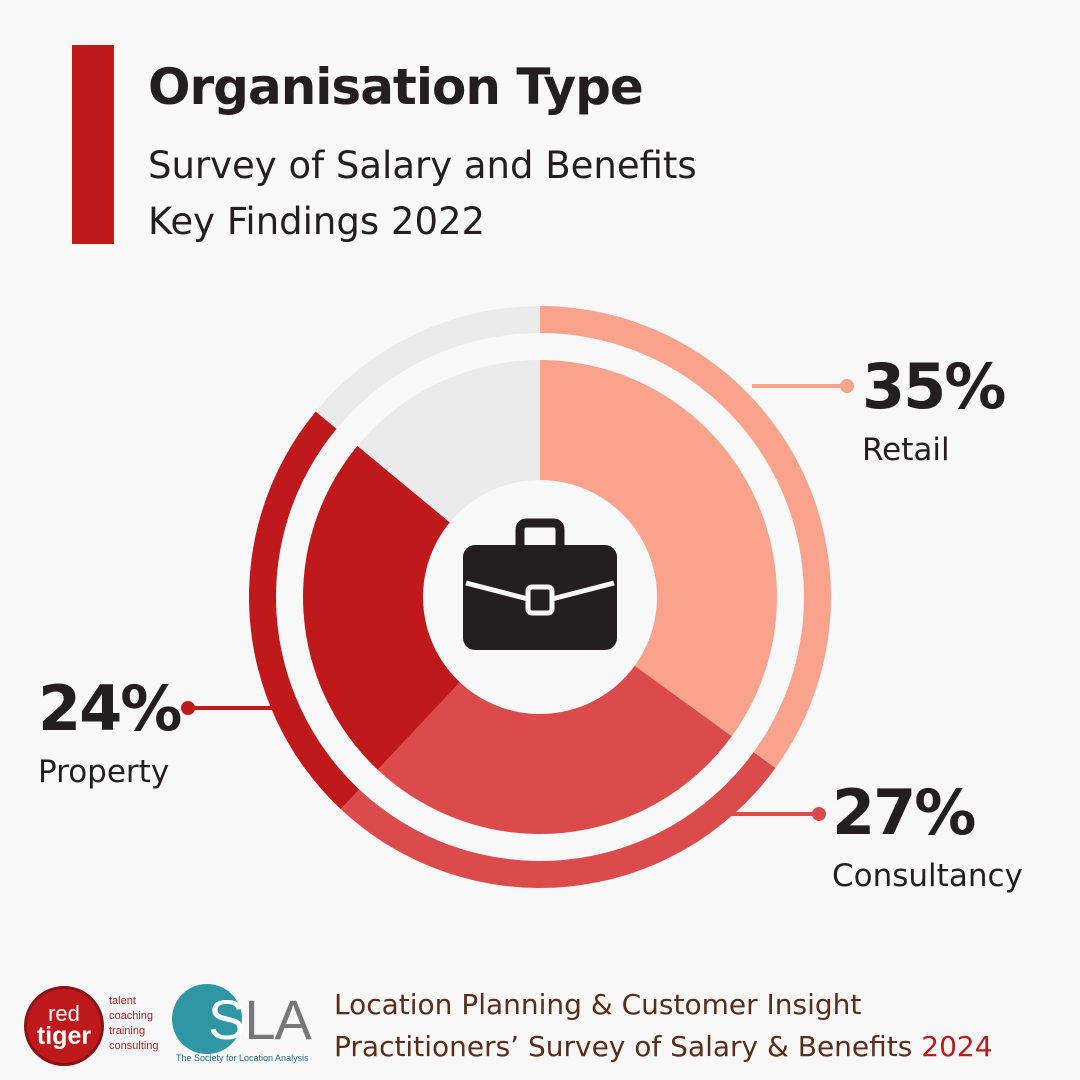  What do you see at coordinates (819, 814) in the screenshot?
I see `leader-dot-consultancy` at bounding box center [819, 814].